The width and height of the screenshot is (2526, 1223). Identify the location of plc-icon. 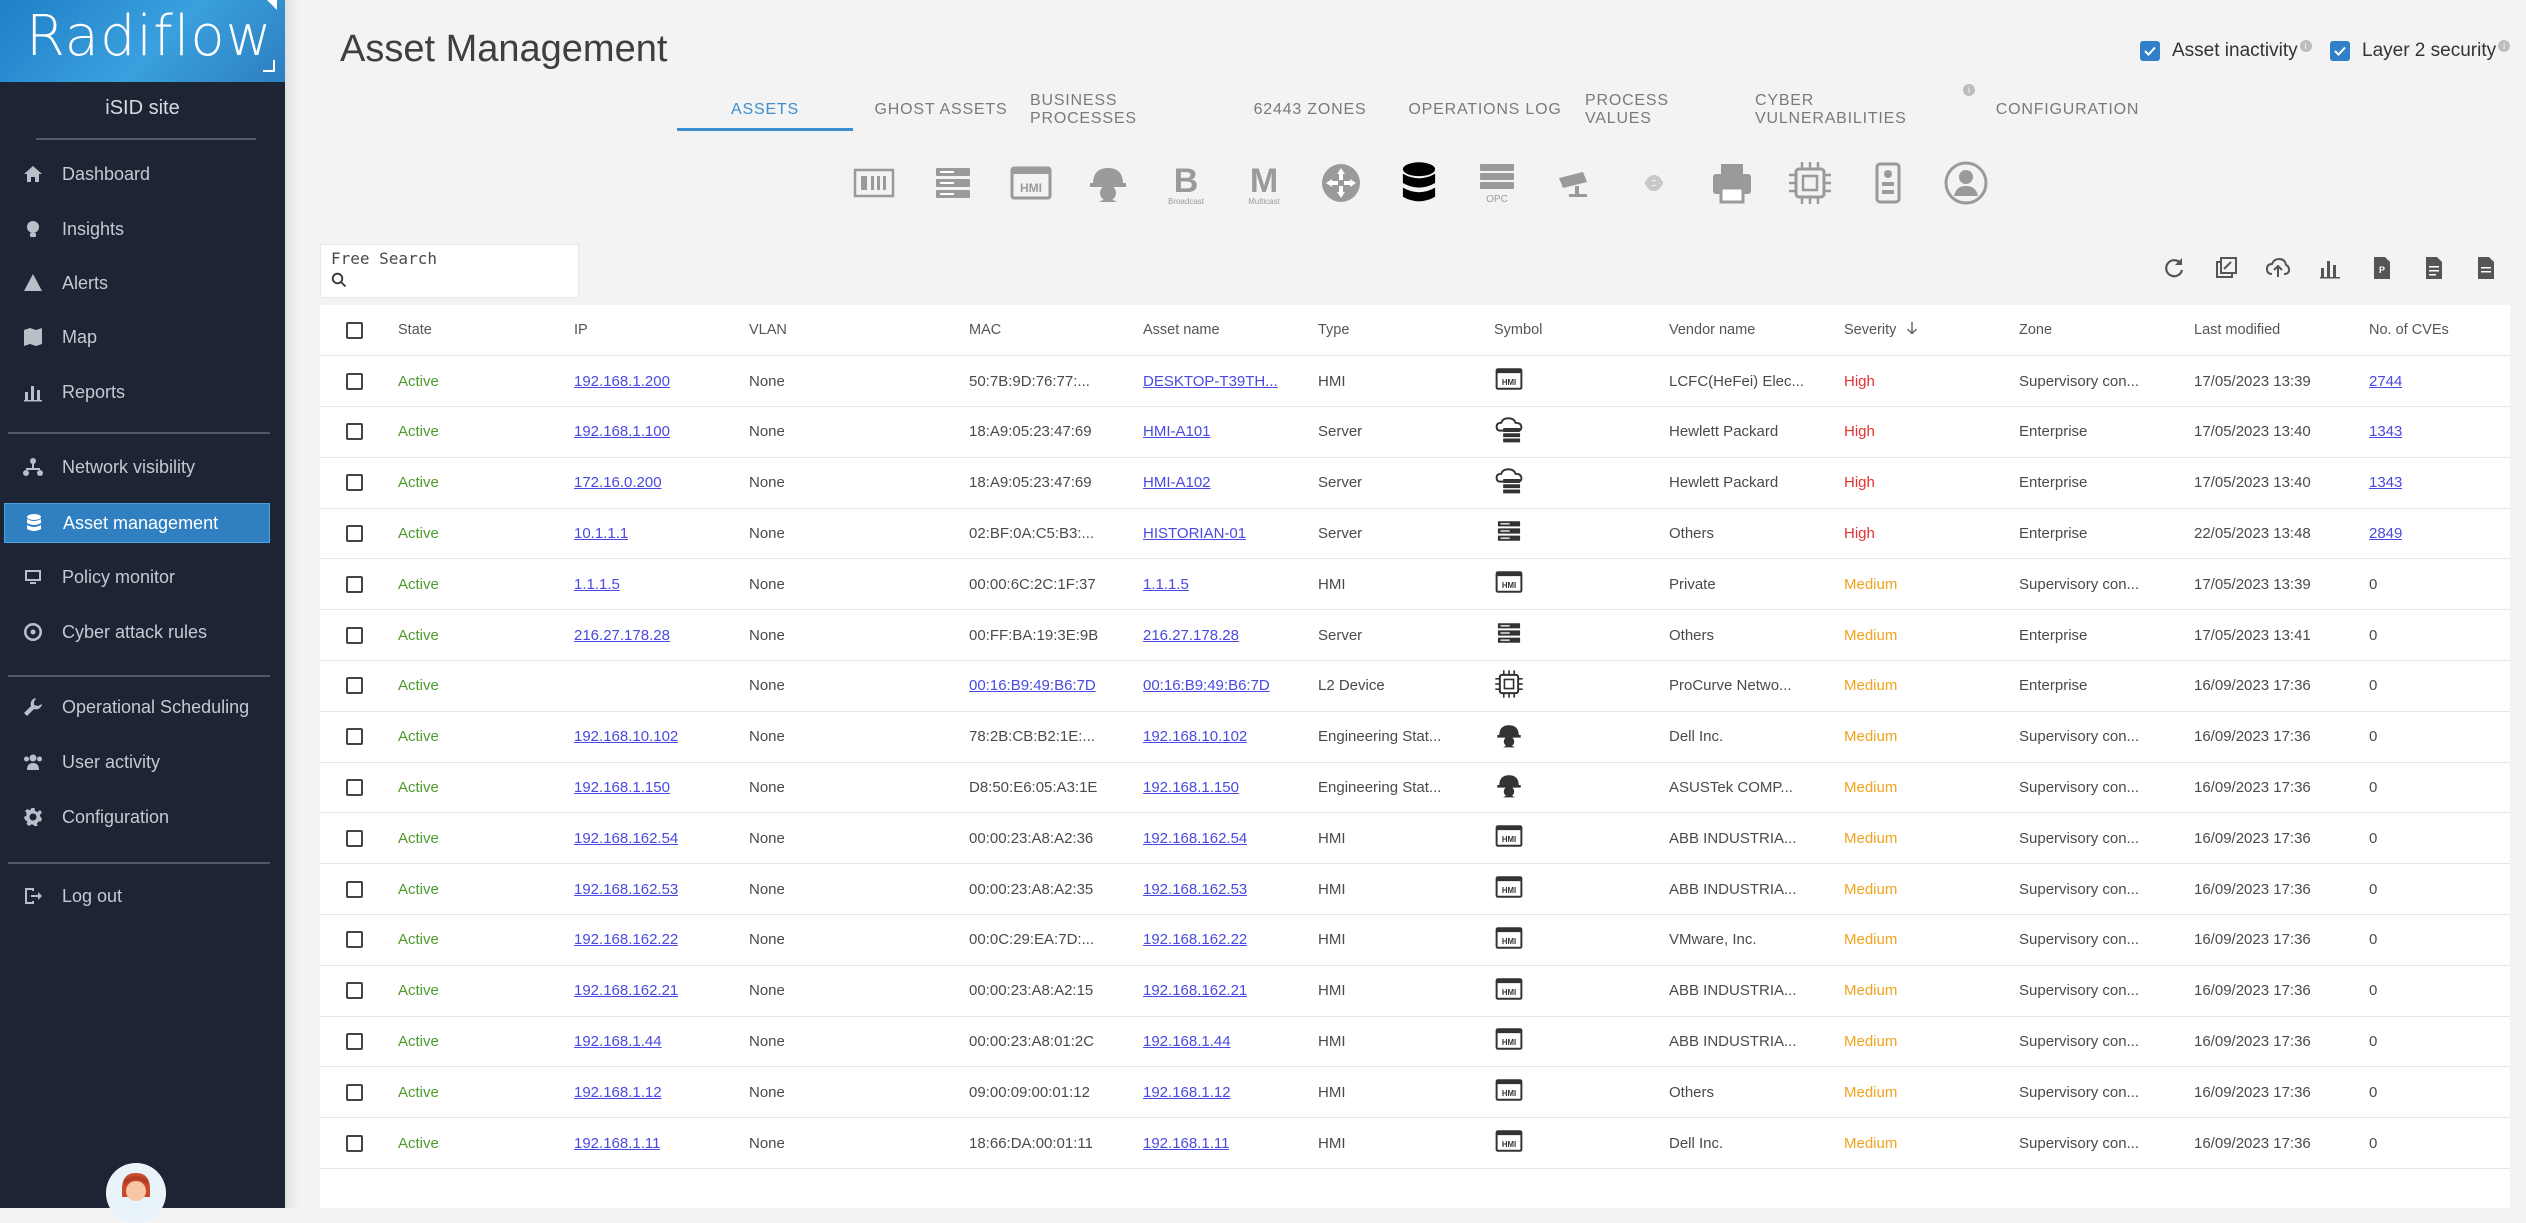
(1888, 190).